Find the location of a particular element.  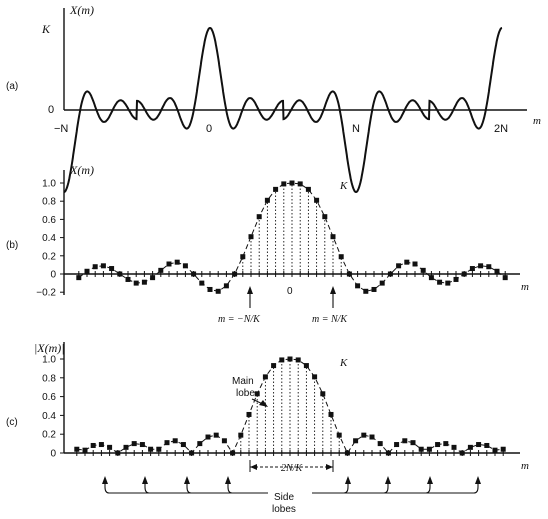

y-tick-label: 0 is located at coordinates (53, 454).